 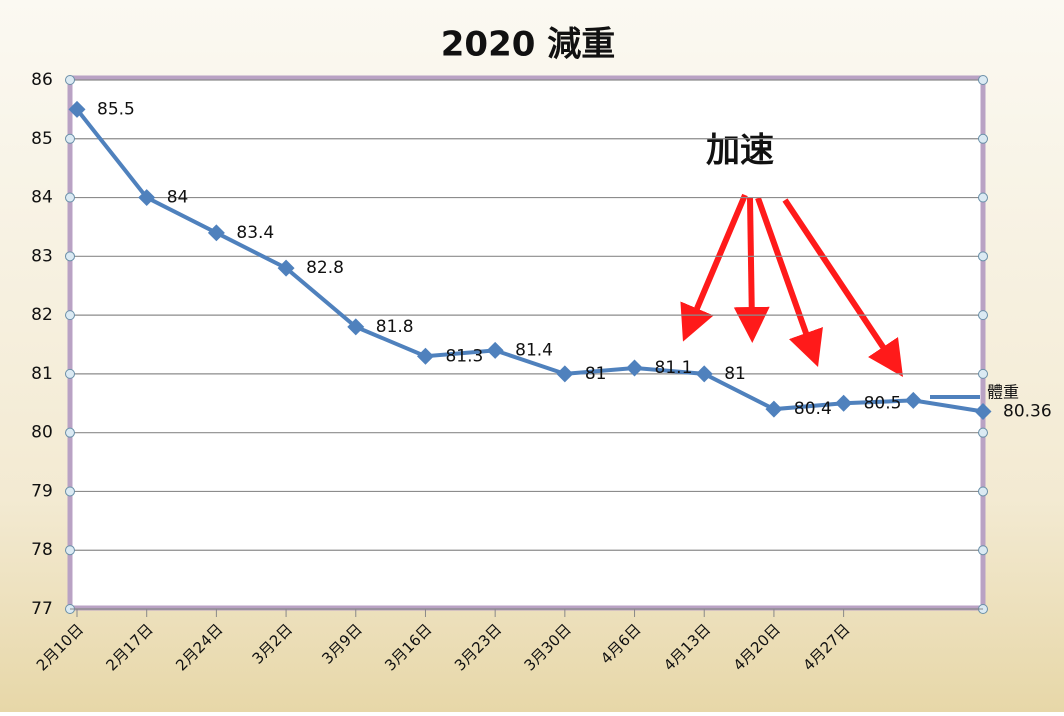 What do you see at coordinates (178, 198) in the screenshot?
I see `data-label: 84` at bounding box center [178, 198].